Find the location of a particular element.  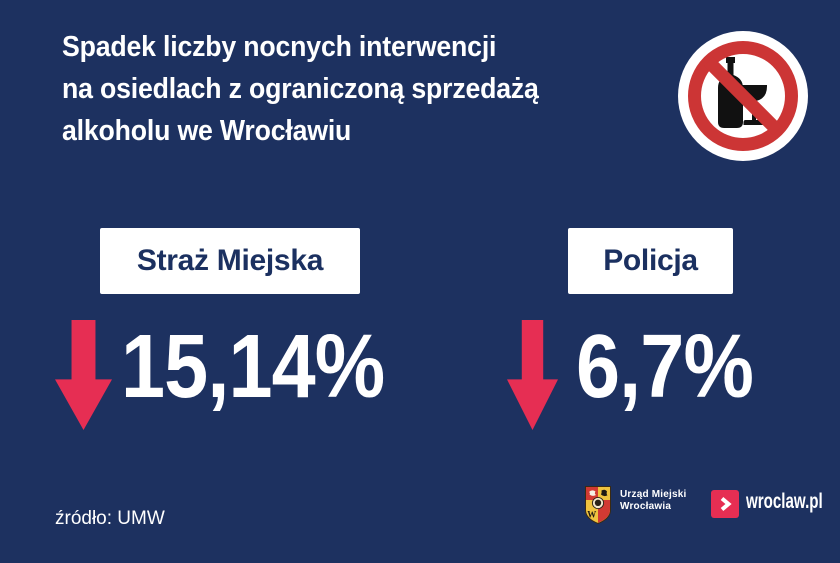

wroclaw-pl-logo-badge is located at coordinates (725, 504).